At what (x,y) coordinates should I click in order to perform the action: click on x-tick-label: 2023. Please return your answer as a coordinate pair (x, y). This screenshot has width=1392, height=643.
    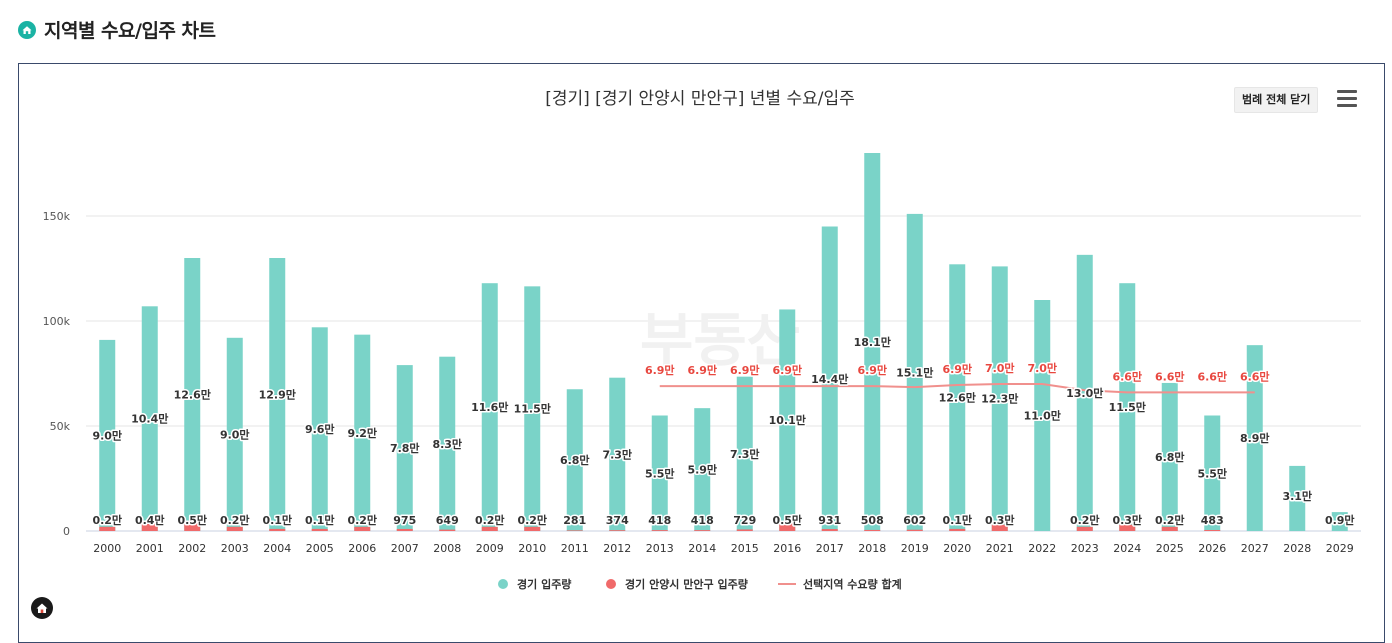
    Looking at the image, I should click on (1085, 548).